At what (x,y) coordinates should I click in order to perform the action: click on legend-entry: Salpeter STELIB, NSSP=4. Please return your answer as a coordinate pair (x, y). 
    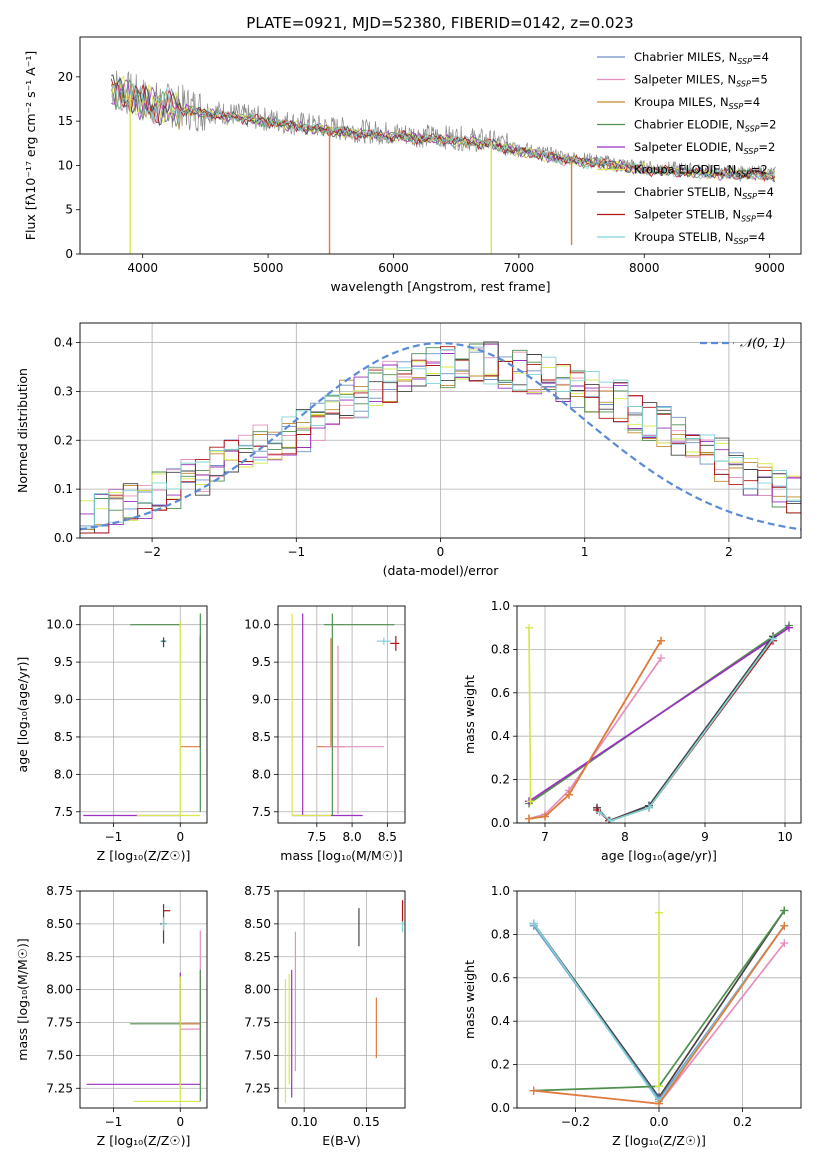
    Looking at the image, I should click on (703, 216).